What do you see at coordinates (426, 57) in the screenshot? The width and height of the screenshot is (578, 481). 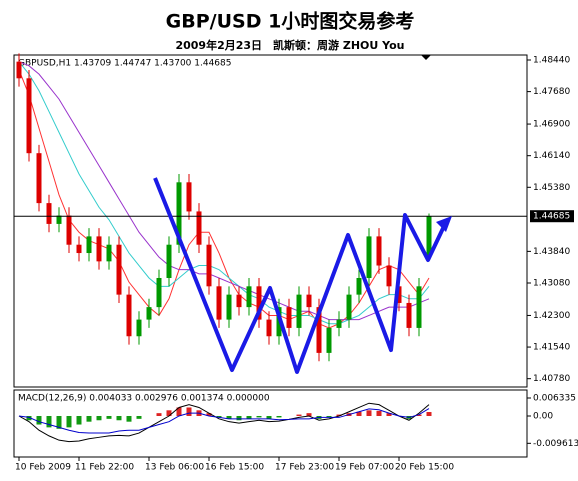 I see `shift-marker` at bounding box center [426, 57].